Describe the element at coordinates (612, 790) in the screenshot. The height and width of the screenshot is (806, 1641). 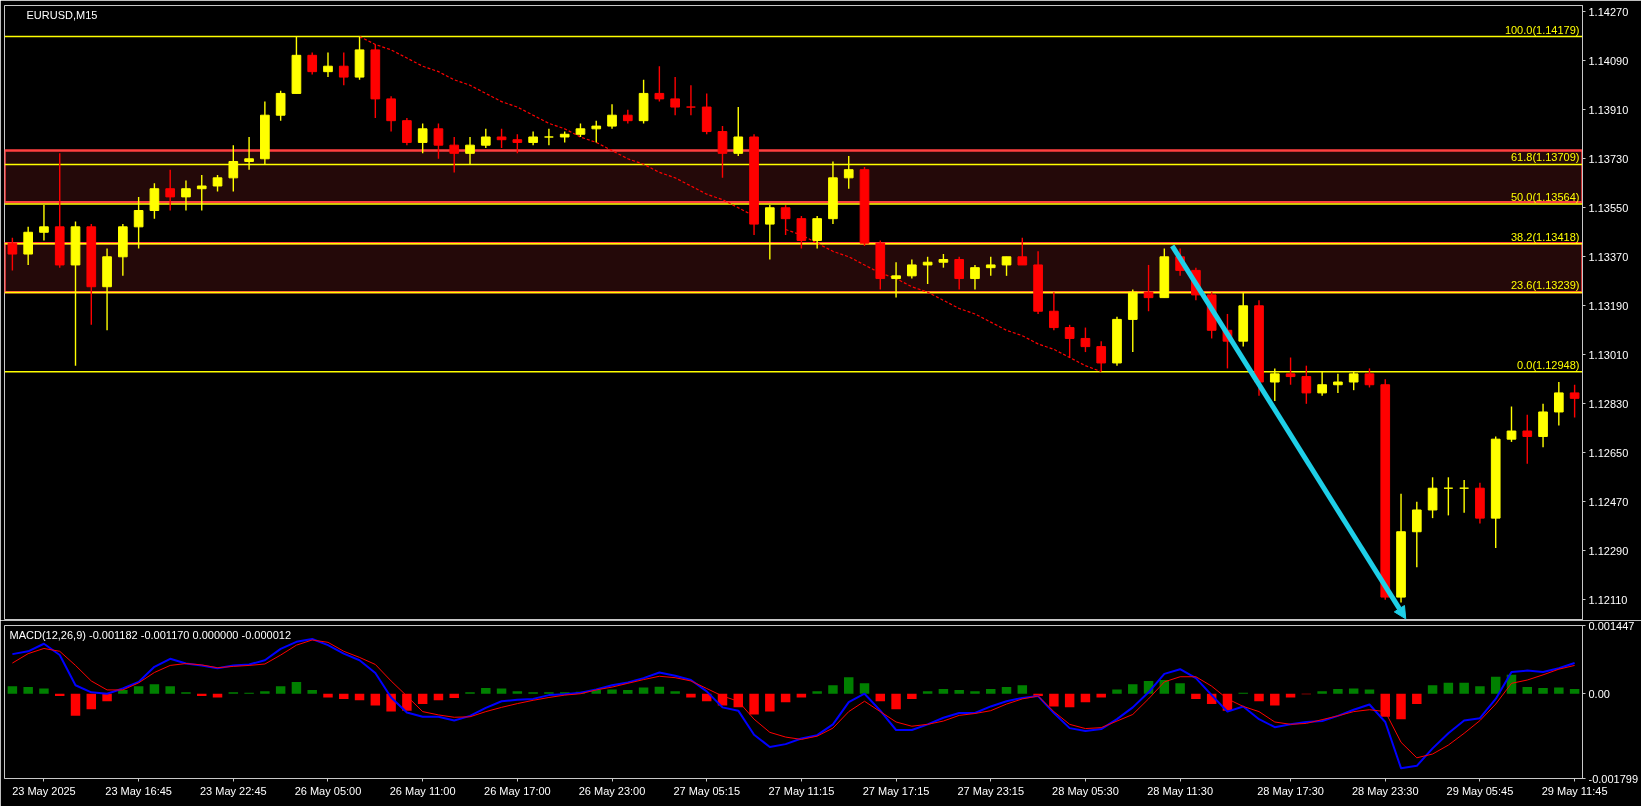
I see `x-tick-label: 26 May 23:00` at that location.